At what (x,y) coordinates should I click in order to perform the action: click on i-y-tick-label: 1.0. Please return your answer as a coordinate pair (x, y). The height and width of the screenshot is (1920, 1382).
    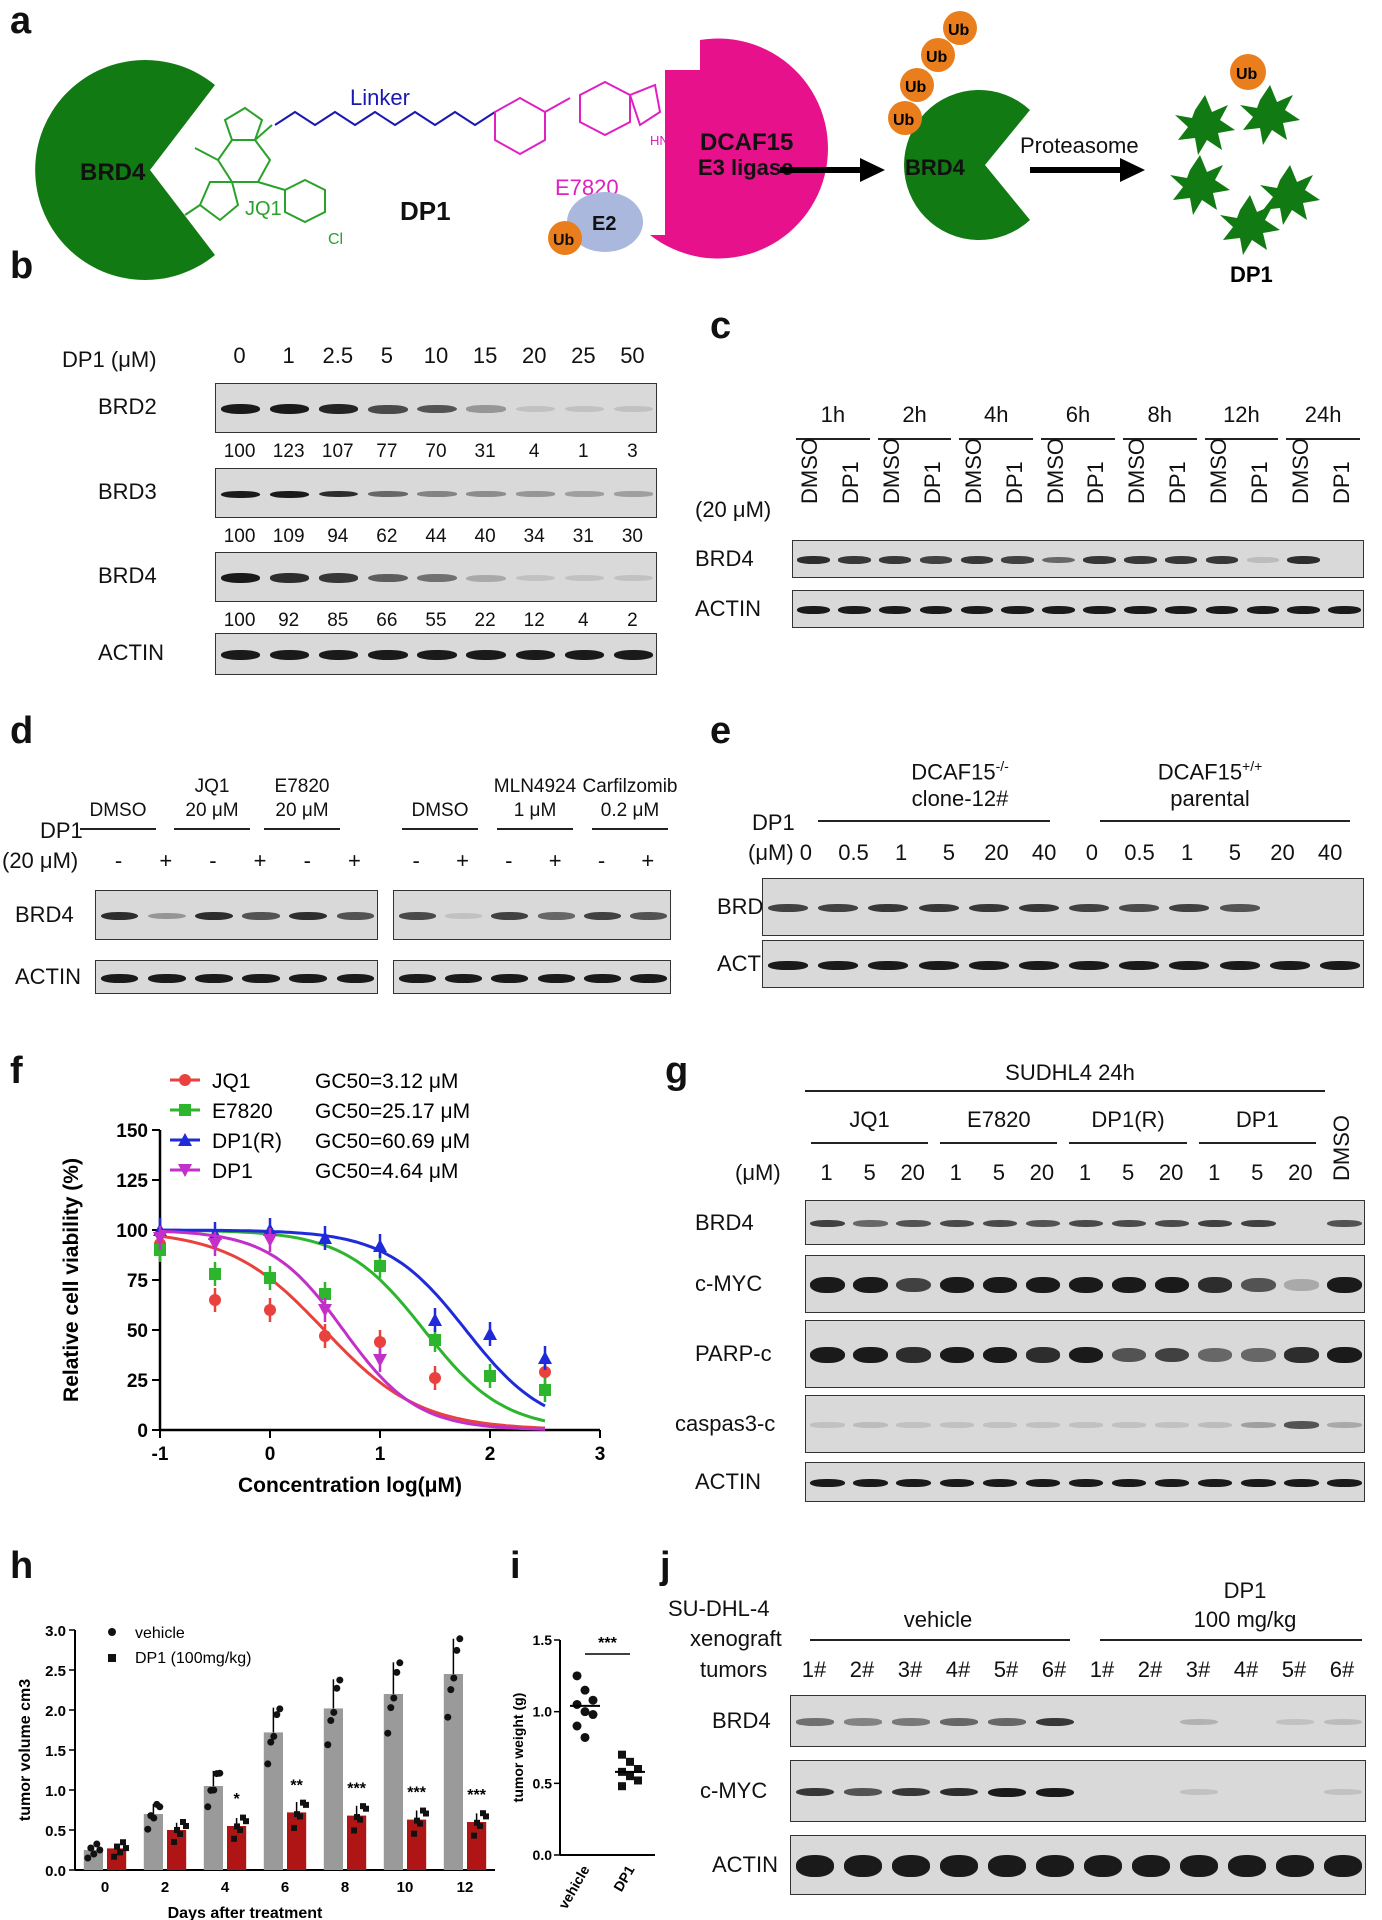
    Looking at the image, I should click on (543, 1712).